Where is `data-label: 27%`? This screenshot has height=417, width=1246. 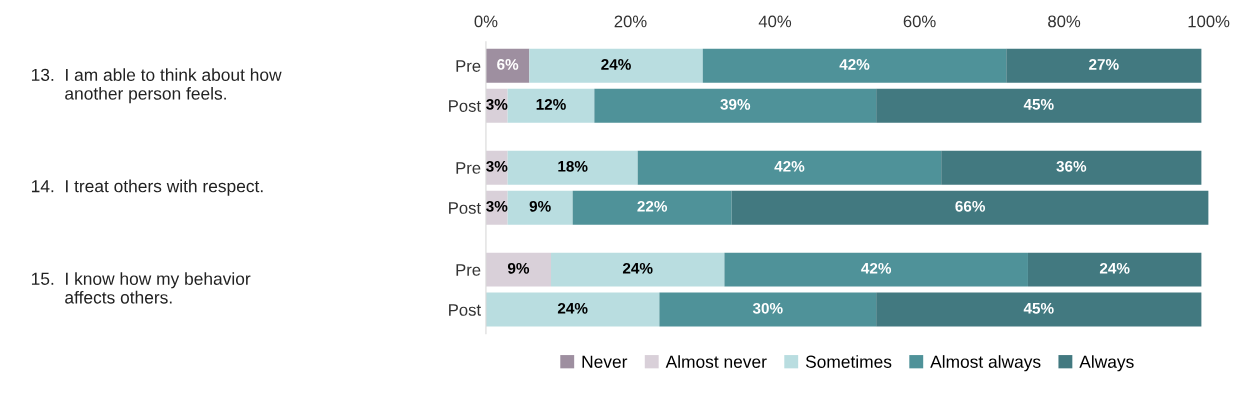
data-label: 27% is located at coordinates (1104, 64).